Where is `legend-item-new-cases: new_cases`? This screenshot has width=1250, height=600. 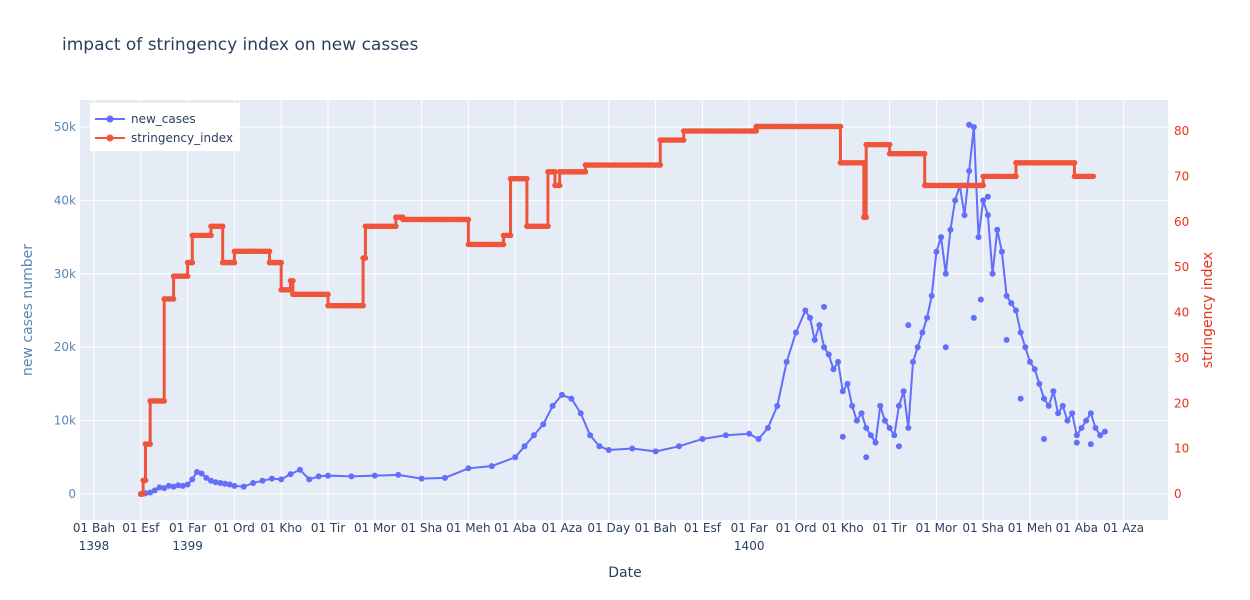 legend-item-new-cases: new_cases is located at coordinates (145, 119).